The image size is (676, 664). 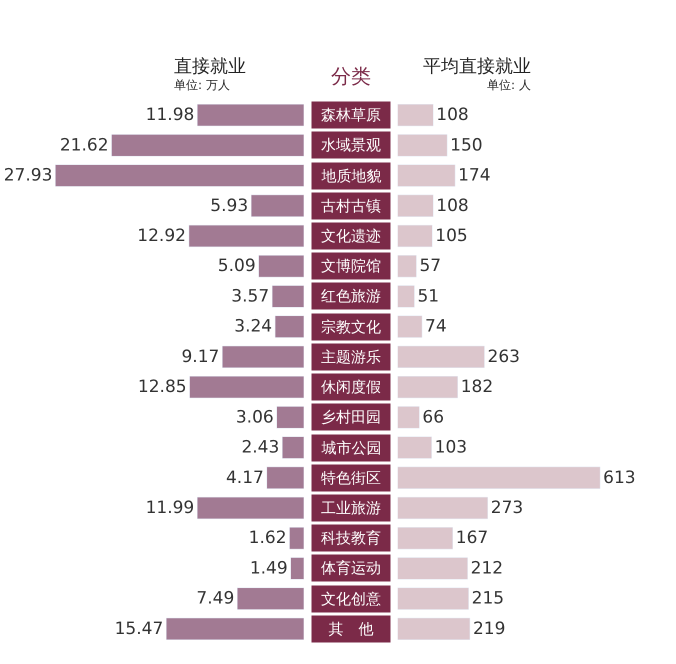 I want to click on data-label: 74, so click(x=436, y=326).